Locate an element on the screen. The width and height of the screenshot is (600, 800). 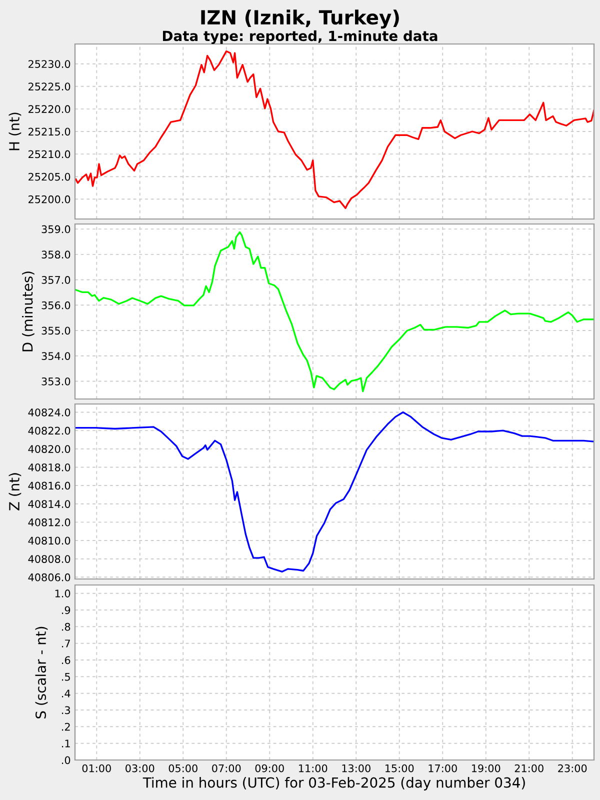
y-tick-label: 356.0 is located at coordinates (56, 305).